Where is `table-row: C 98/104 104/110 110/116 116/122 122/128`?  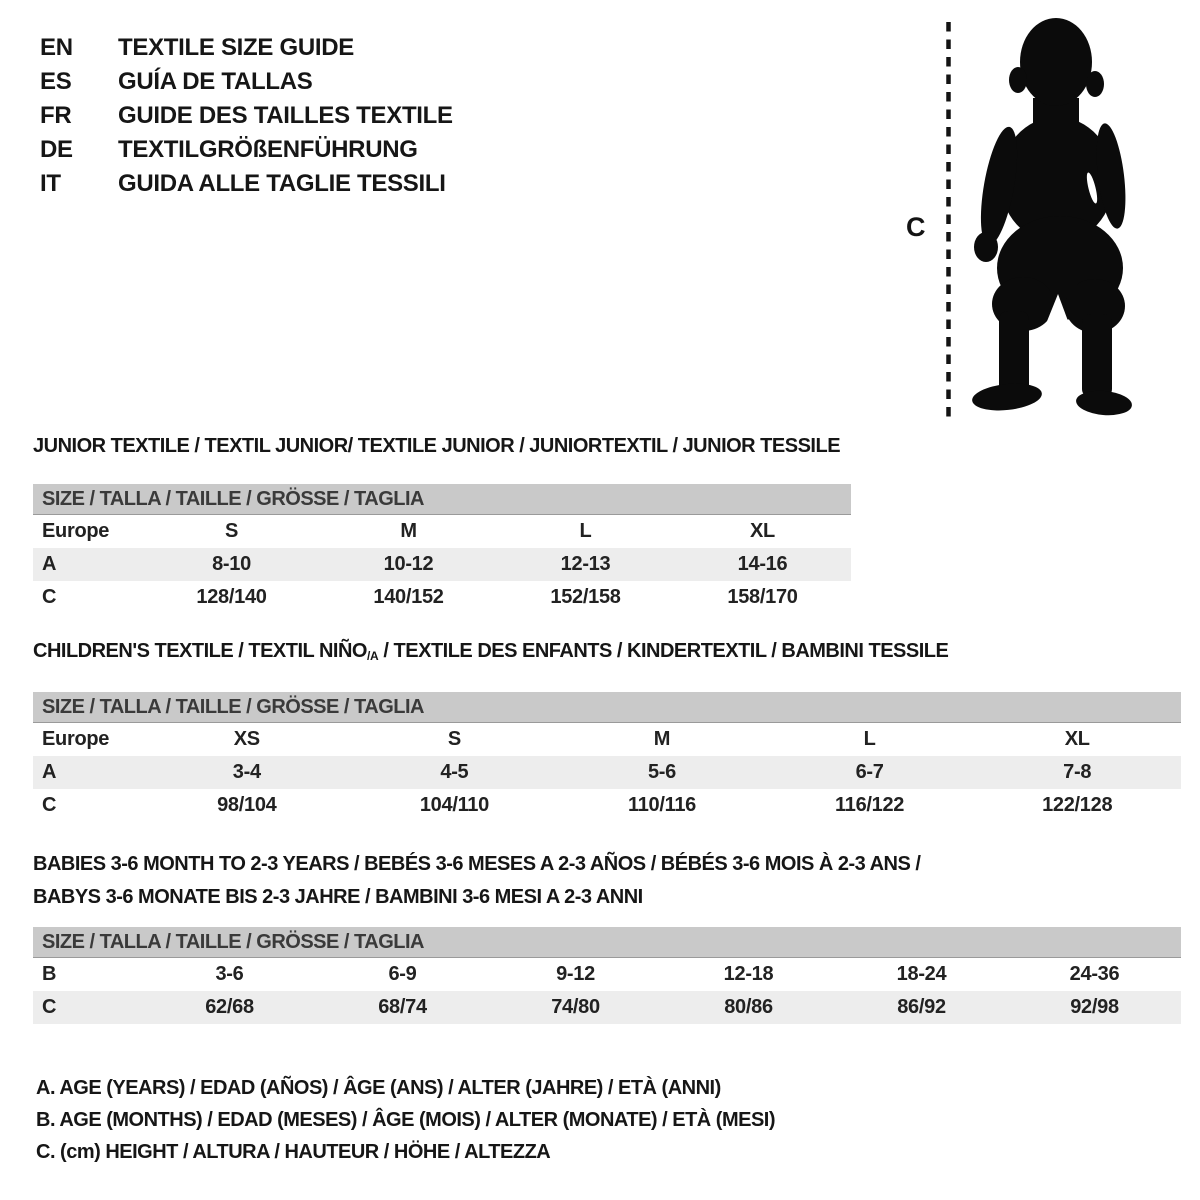 table-row: C 98/104 104/110 110/116 116/122 122/128 is located at coordinates (607, 805).